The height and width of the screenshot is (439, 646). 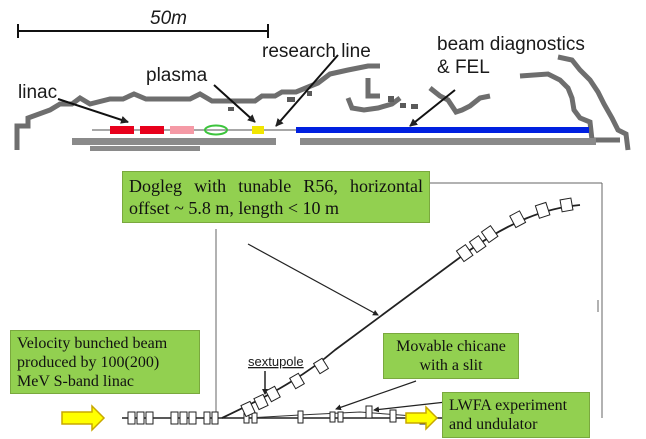 What do you see at coordinates (334, 144) in the screenshot?
I see `floor-slabs` at bounding box center [334, 144].